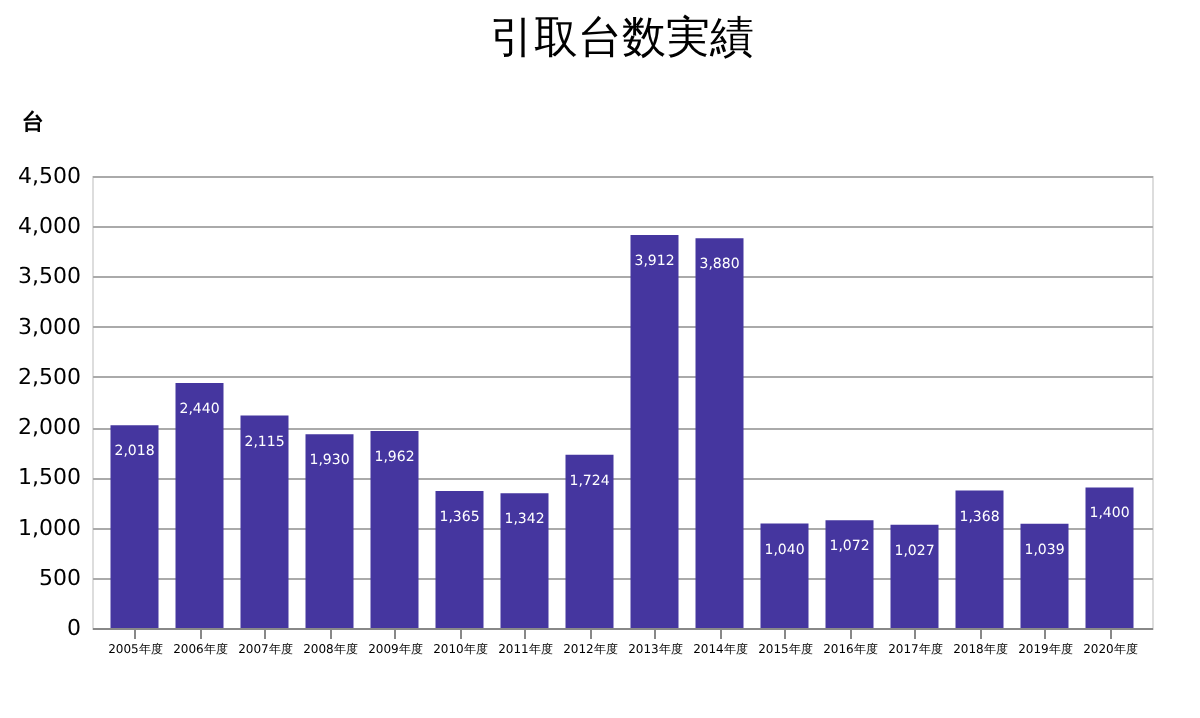 The width and height of the screenshot is (1200, 718). Describe the element at coordinates (622, 39) in the screenshot. I see `chart-title: 引取台数実績` at that location.